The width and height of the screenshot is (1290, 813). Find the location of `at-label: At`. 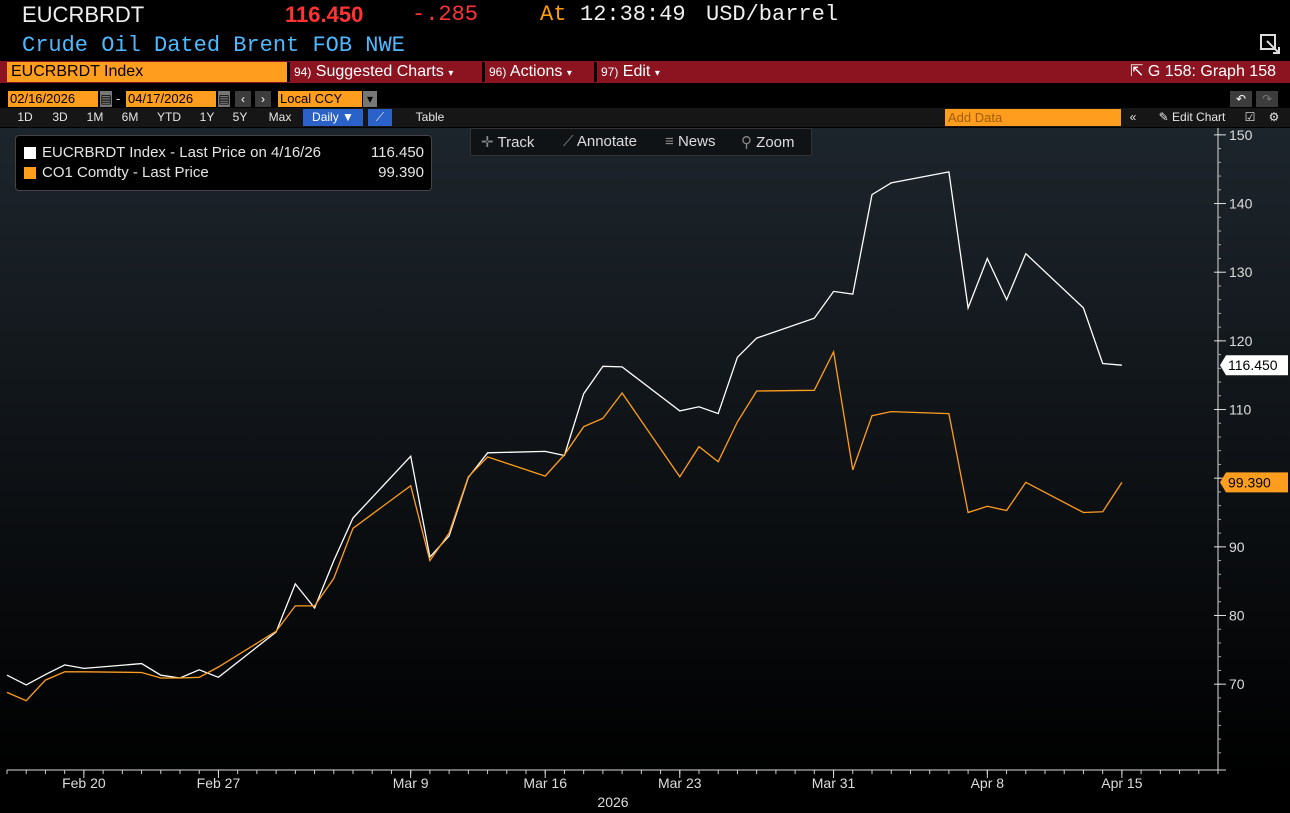

at-label: At is located at coordinates (553, 14).